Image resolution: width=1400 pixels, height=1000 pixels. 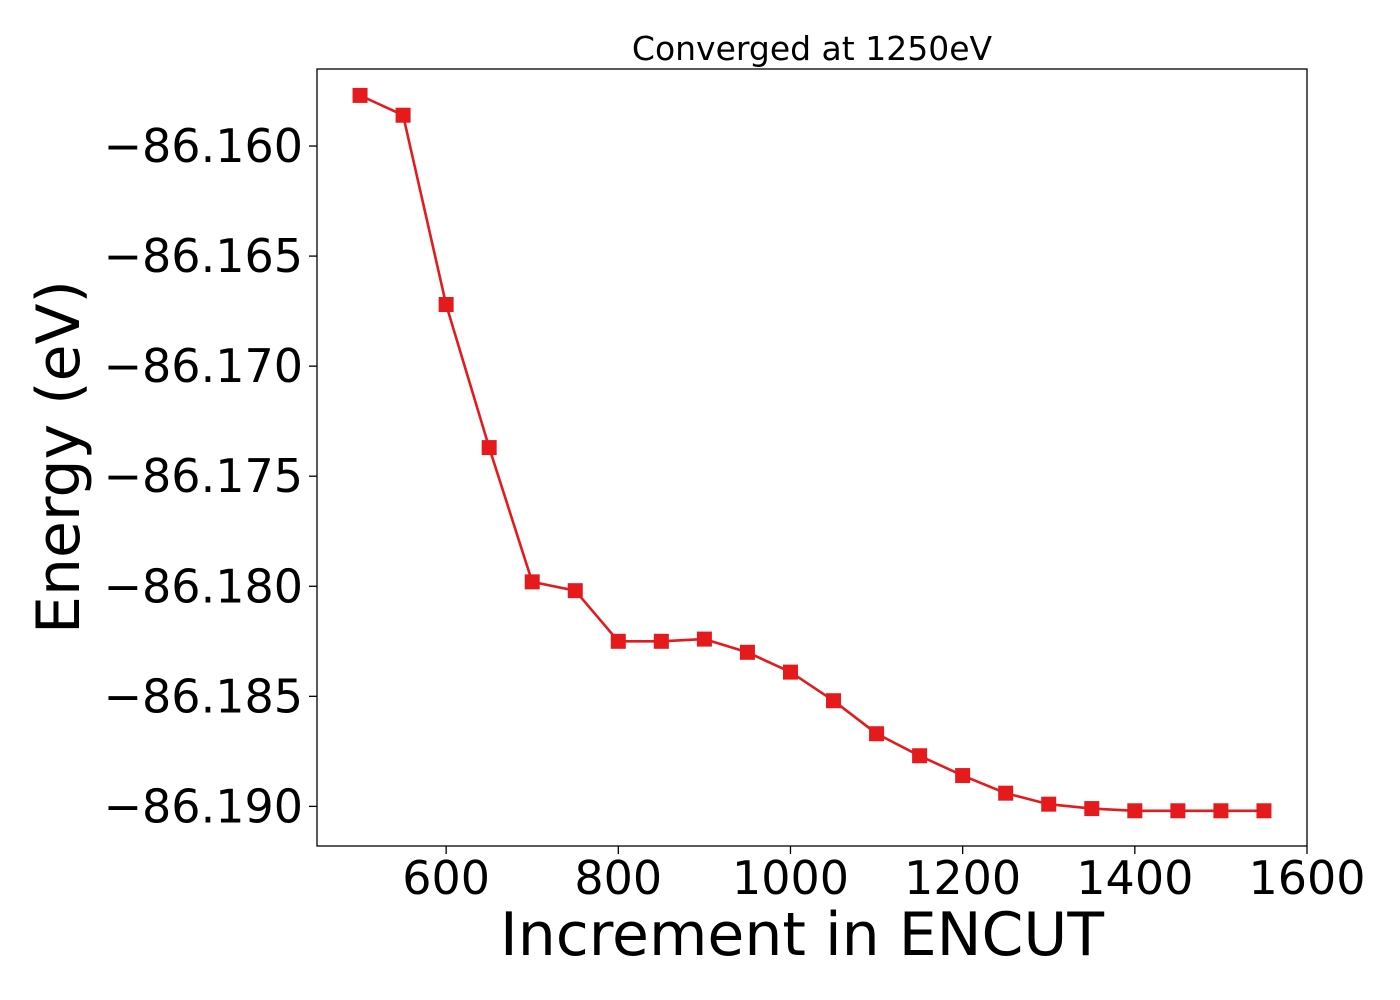 What do you see at coordinates (802, 935) in the screenshot?
I see `x-axis-label: Increment in ENCUT` at bounding box center [802, 935].